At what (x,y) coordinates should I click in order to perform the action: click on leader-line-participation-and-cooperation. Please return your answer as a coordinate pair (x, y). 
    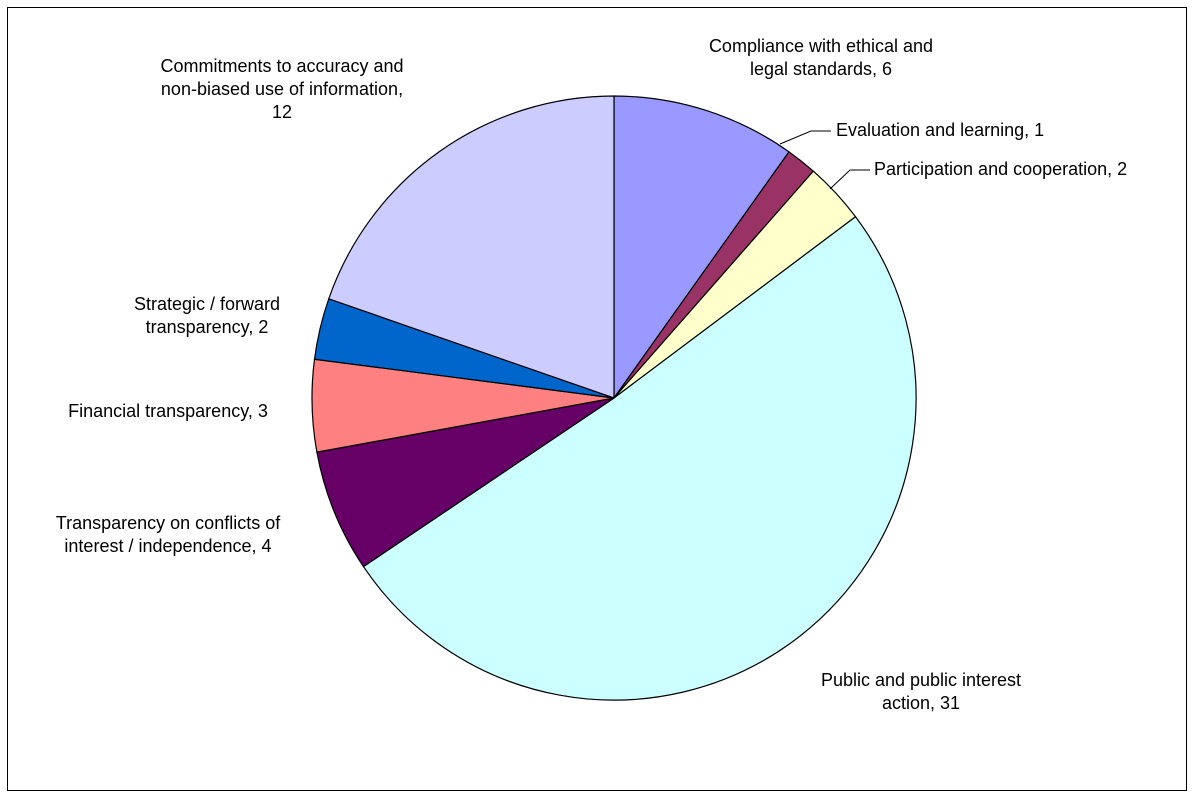
    Looking at the image, I should click on (849, 179).